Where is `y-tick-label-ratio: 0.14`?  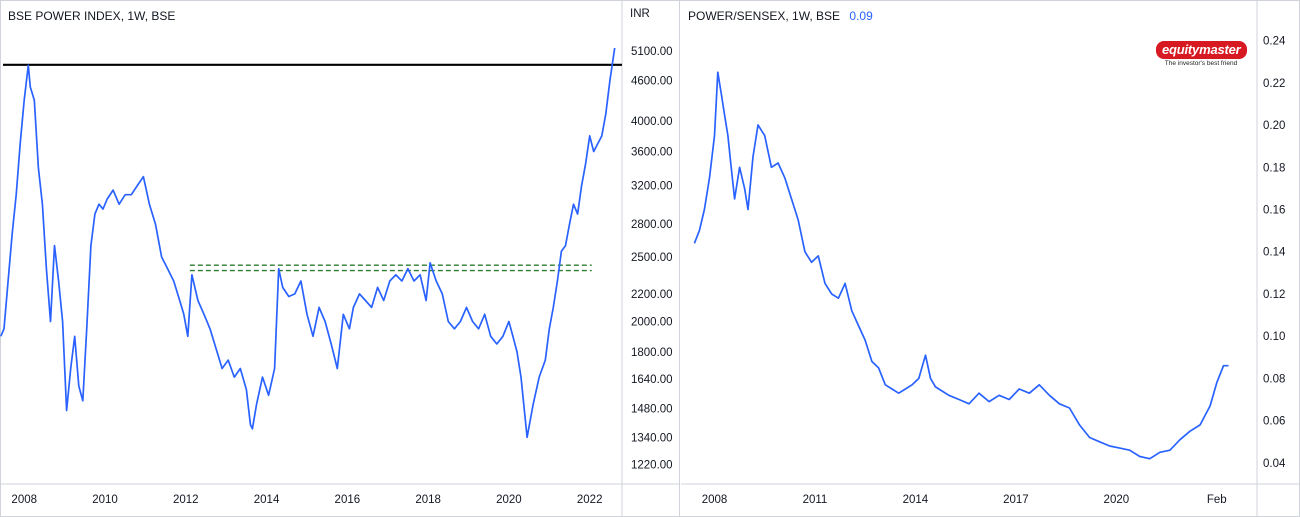 y-tick-label-ratio: 0.14 is located at coordinates (1274, 253).